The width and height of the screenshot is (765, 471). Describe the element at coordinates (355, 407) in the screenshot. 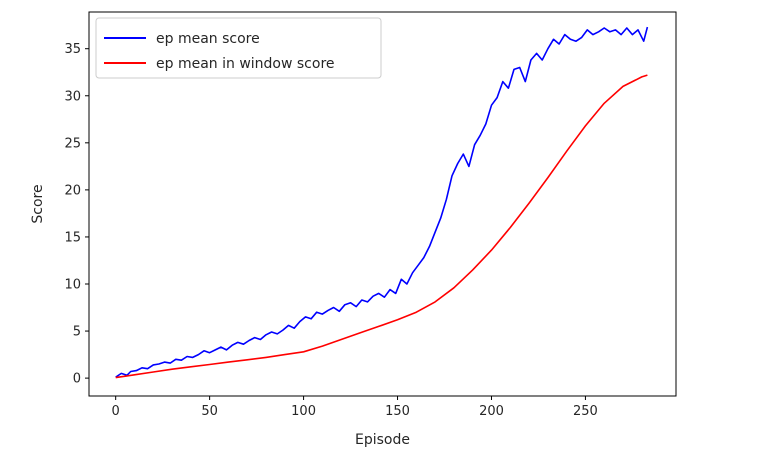

I see `x-axis-ticks: 0 50 100 150 200 250` at that location.